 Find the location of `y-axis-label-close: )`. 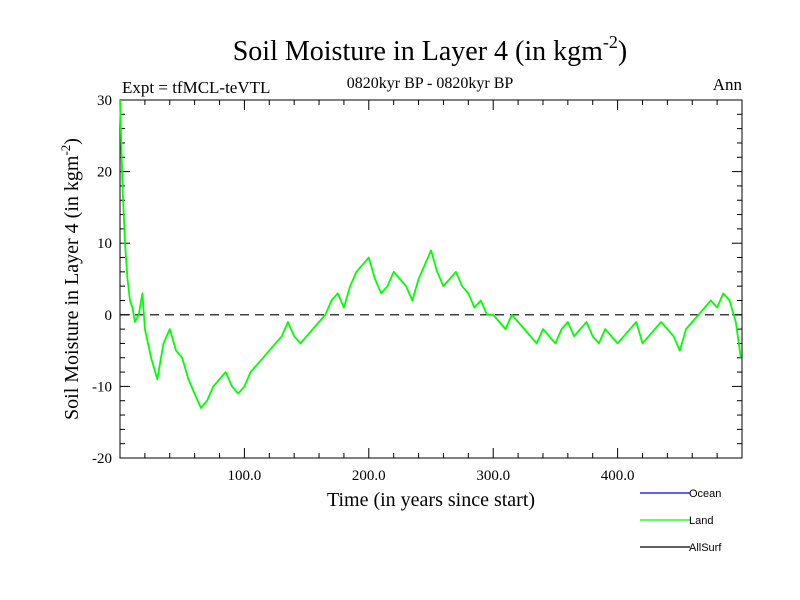

y-axis-label-close: ) is located at coordinates (72, 141).